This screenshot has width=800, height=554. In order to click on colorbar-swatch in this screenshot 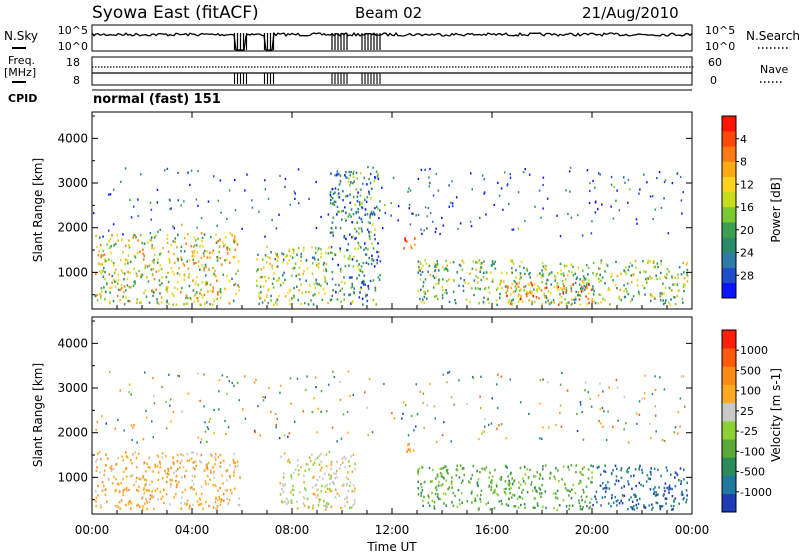, I will do `click(729, 448)`.